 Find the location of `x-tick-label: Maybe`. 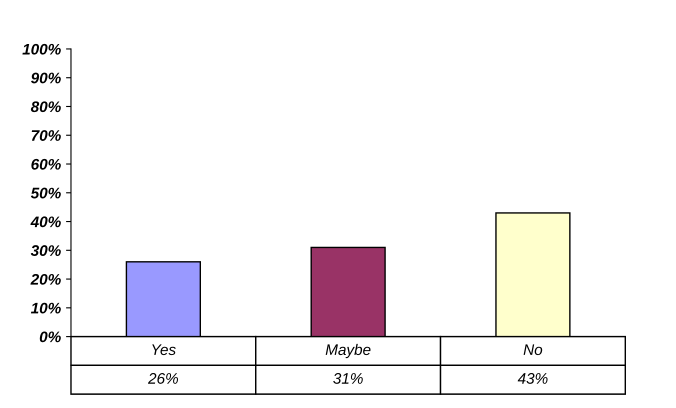

x-tick-label: Maybe is located at coordinates (348, 351).